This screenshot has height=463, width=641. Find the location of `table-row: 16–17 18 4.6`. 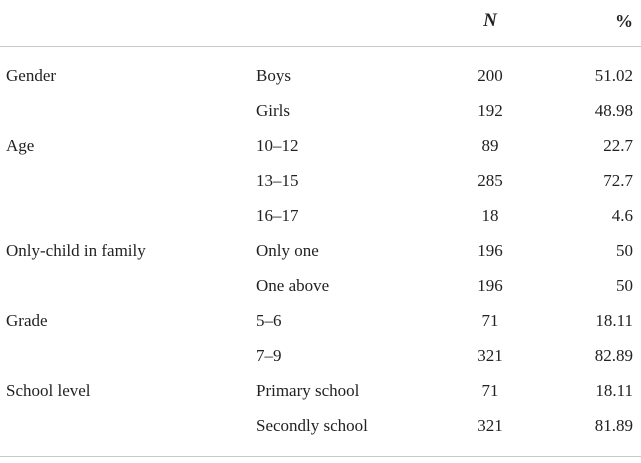

table-row: 16–17 18 4.6 is located at coordinates (320, 215).